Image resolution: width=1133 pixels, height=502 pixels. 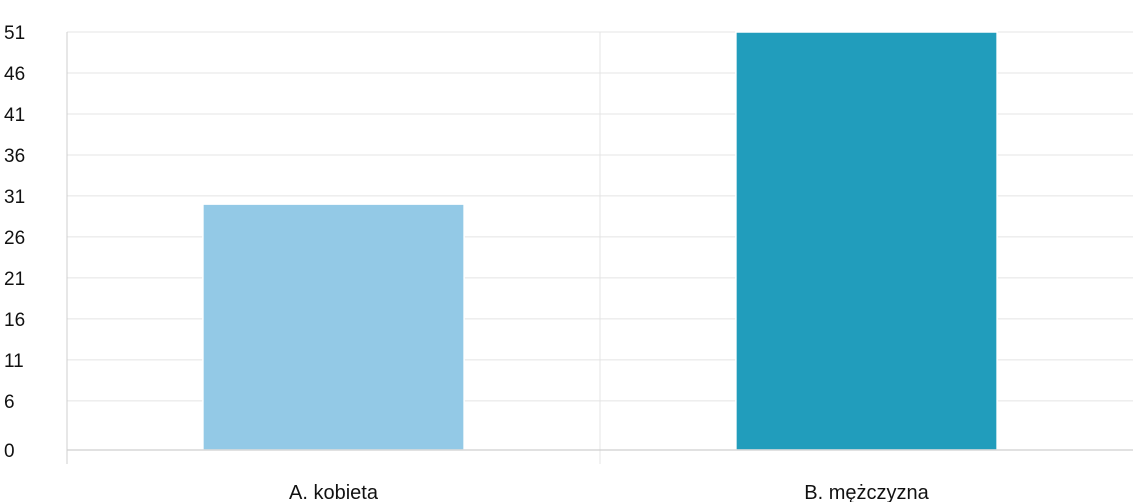 I want to click on y-tick-label-21: 21, so click(x=14, y=279).